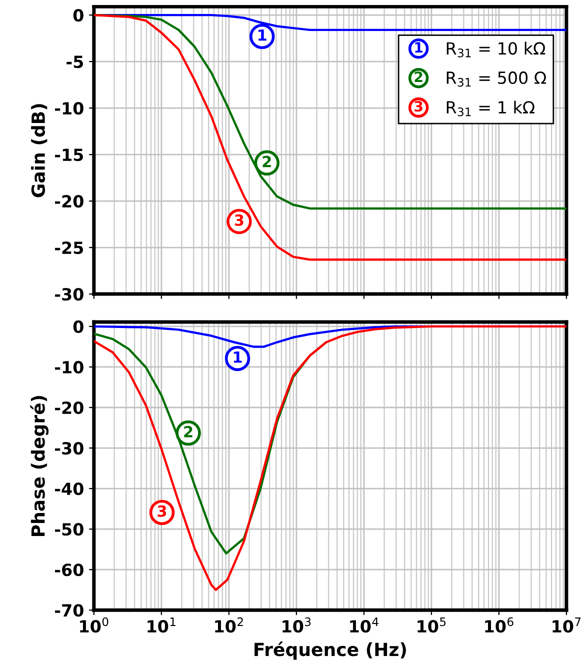 This screenshot has width=587, height=669. Describe the element at coordinates (75, 62) in the screenshot. I see `y-tick-label: -5` at that location.